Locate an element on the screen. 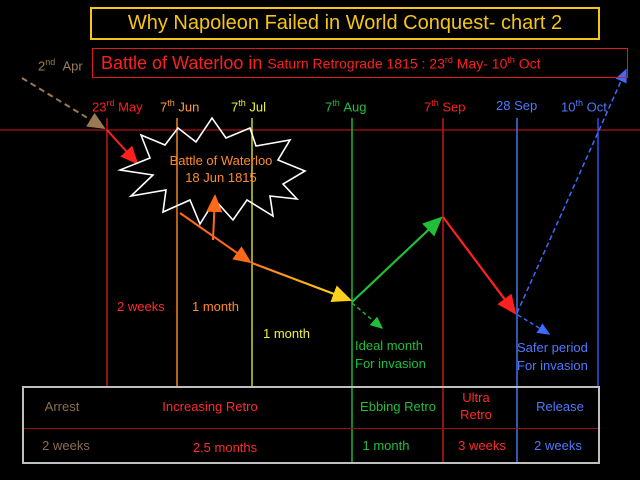  date-label-10-oct: 10th Oct is located at coordinates (584, 106).